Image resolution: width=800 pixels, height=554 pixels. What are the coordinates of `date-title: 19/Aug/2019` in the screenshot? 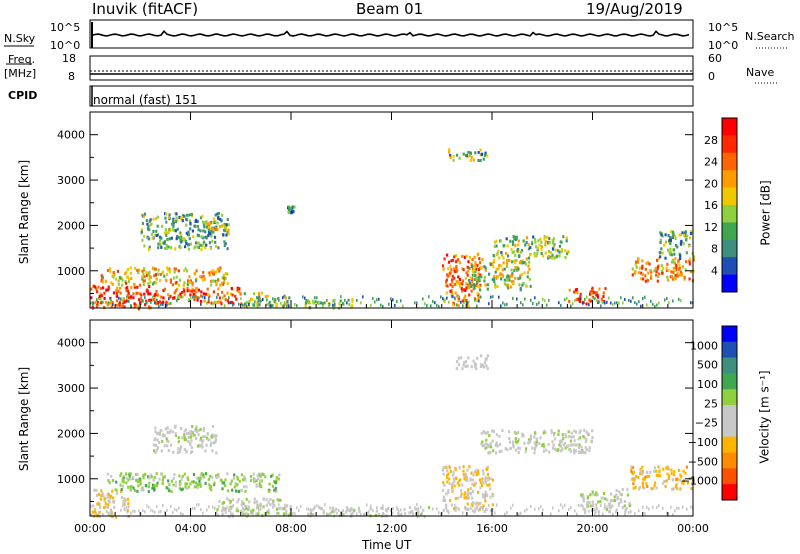 It's located at (634, 9).